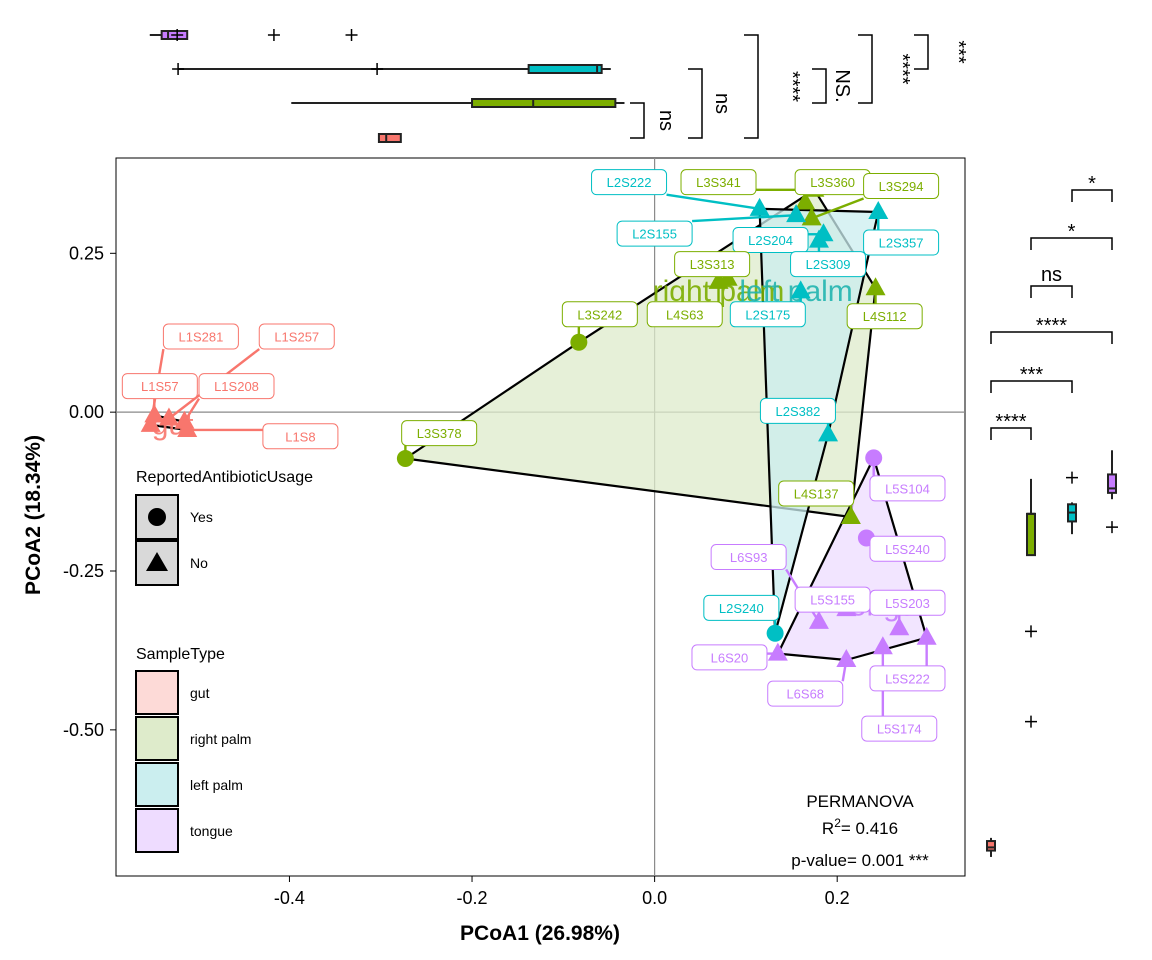 This screenshot has width=1152, height=960. I want to click on point-L6S68, so click(846, 657).